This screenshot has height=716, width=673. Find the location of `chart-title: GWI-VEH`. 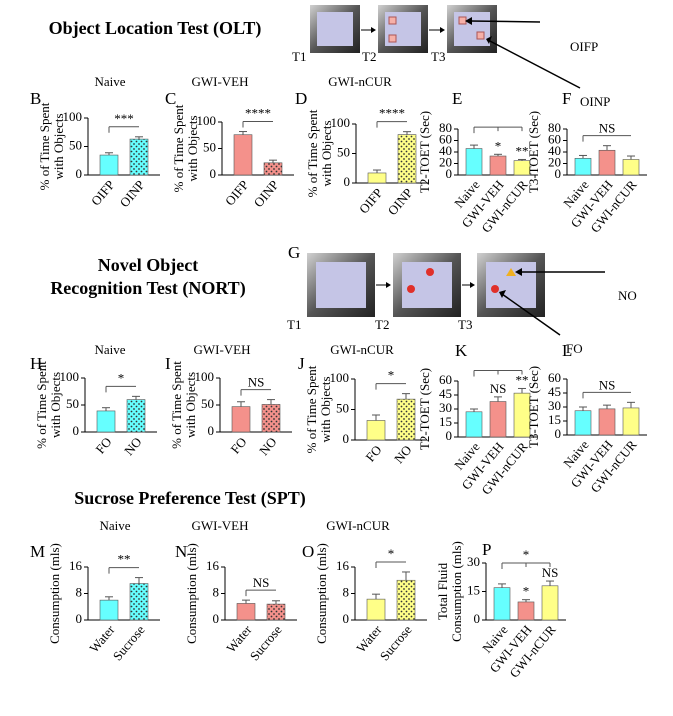

chart-title: GWI-VEH is located at coordinates (219, 81).